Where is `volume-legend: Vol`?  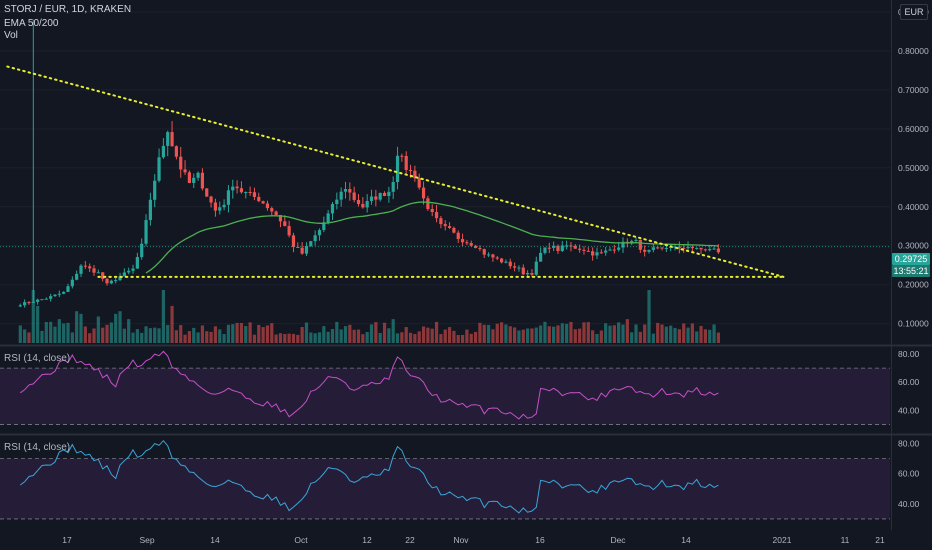 volume-legend: Vol is located at coordinates (11, 36).